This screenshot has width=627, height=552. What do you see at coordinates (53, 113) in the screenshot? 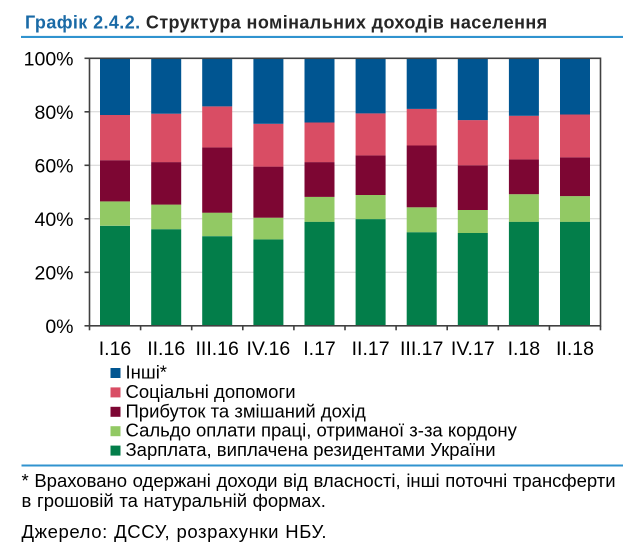
I see `svg-text: 80%` at bounding box center [53, 113].